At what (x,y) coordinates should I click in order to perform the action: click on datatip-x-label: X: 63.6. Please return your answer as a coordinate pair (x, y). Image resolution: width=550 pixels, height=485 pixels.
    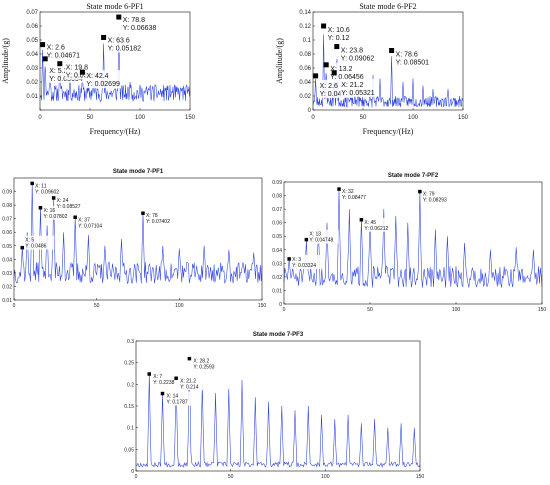
    Looking at the image, I should click on (119, 40).